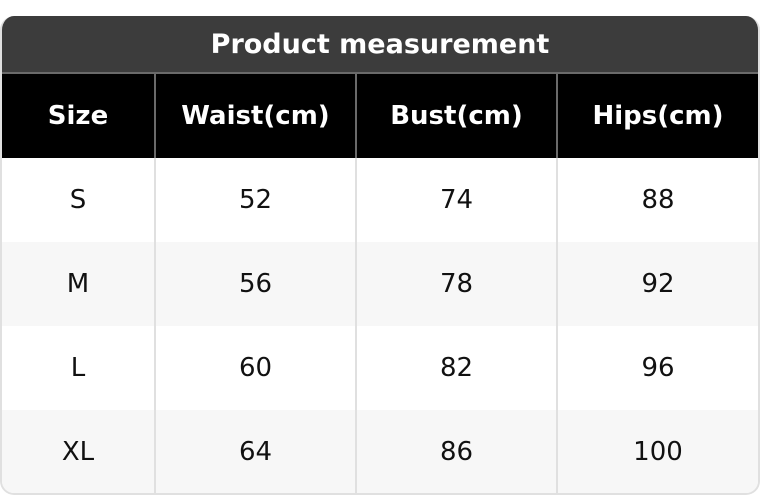 This screenshot has width=760, height=496. What do you see at coordinates (456, 284) in the screenshot?
I see `cell-bust: 78` at bounding box center [456, 284].